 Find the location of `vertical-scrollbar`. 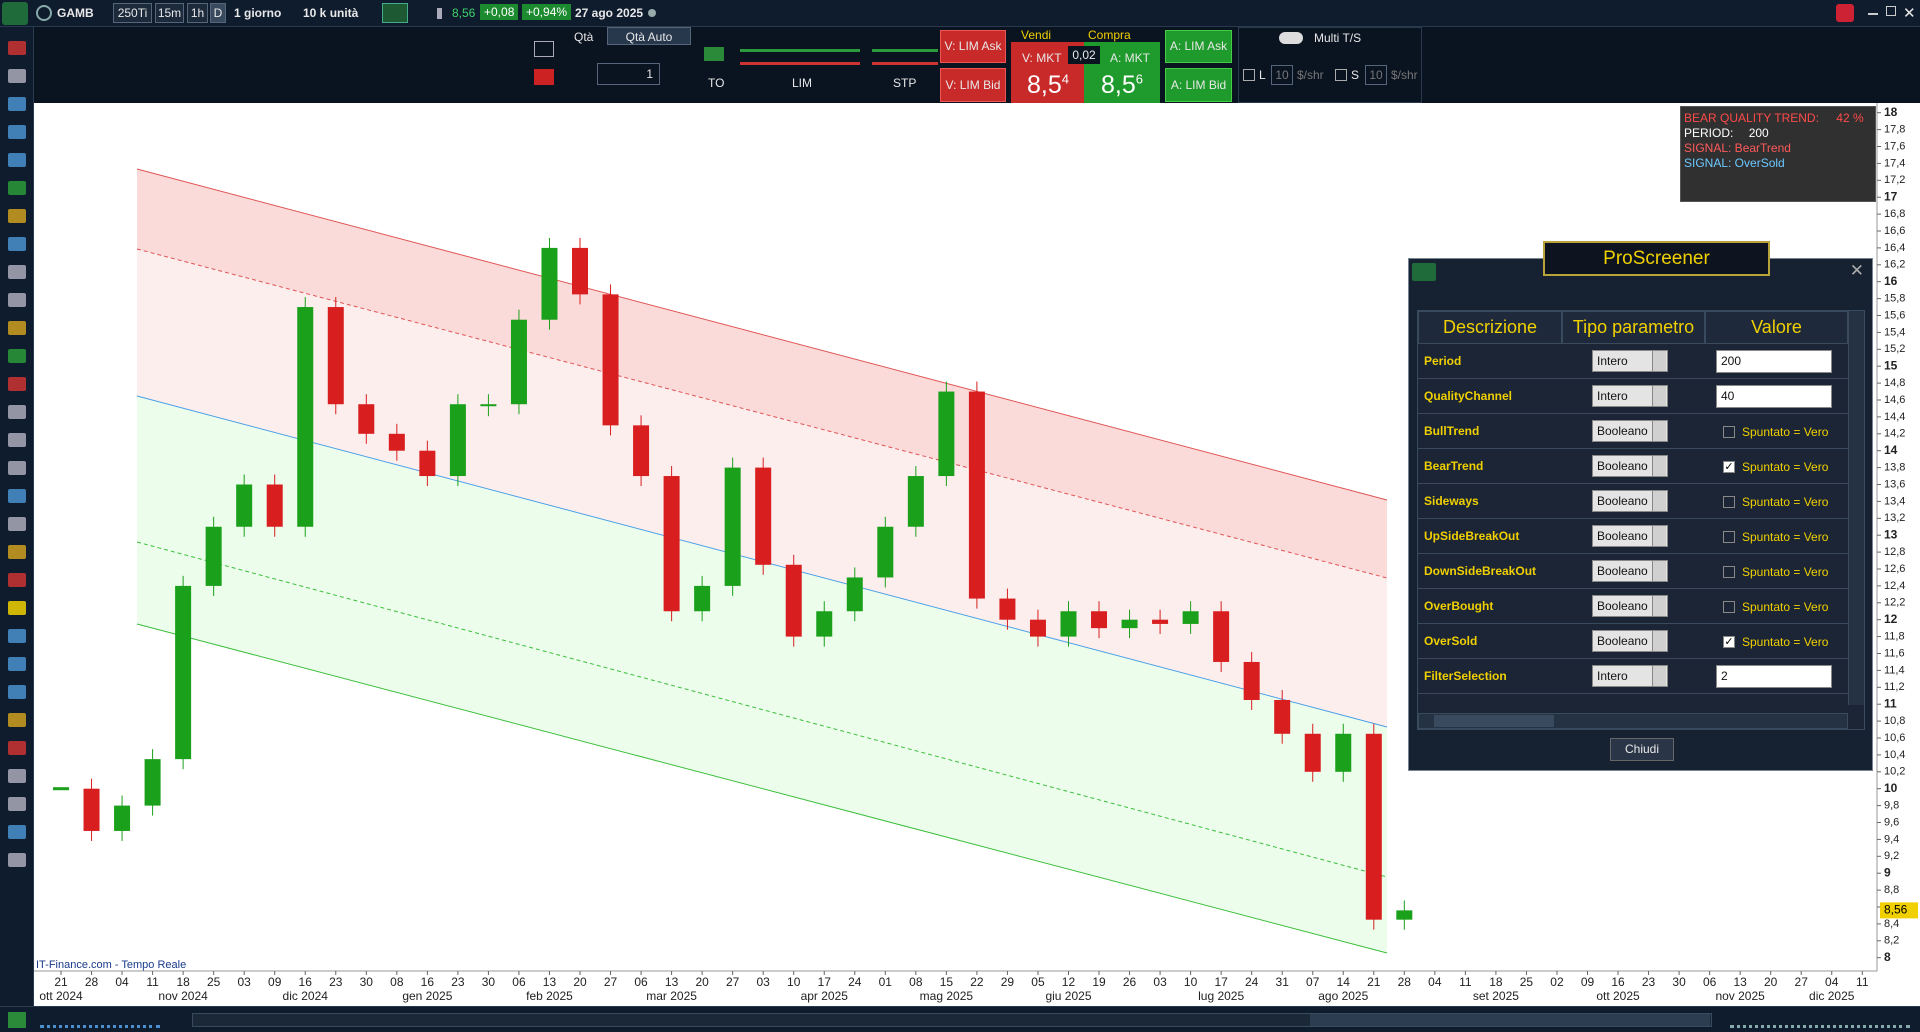

vertical-scrollbar is located at coordinates (1856, 508).